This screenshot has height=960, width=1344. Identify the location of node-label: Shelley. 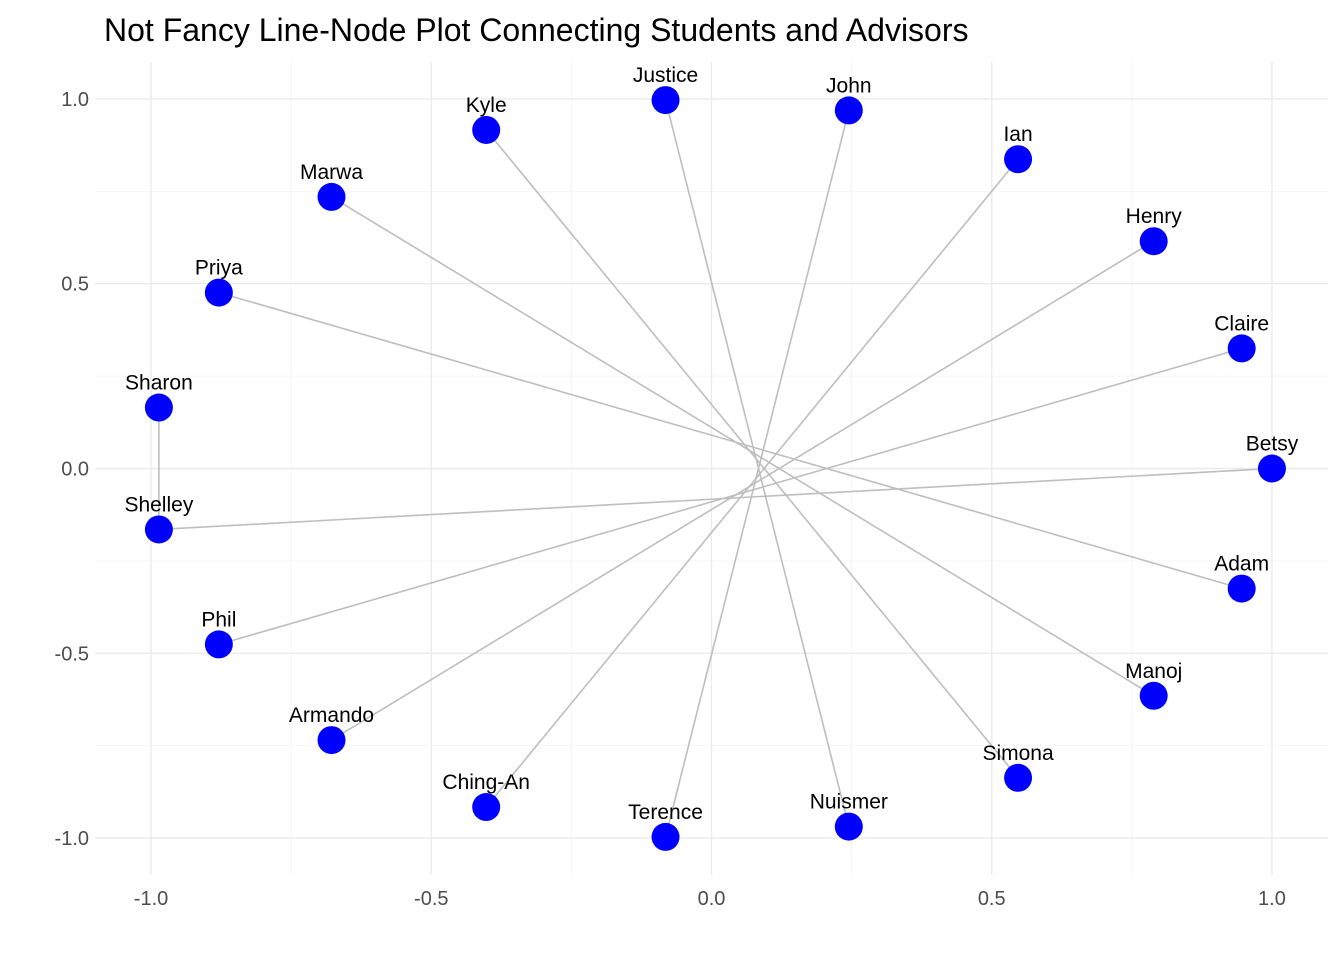
(158, 504).